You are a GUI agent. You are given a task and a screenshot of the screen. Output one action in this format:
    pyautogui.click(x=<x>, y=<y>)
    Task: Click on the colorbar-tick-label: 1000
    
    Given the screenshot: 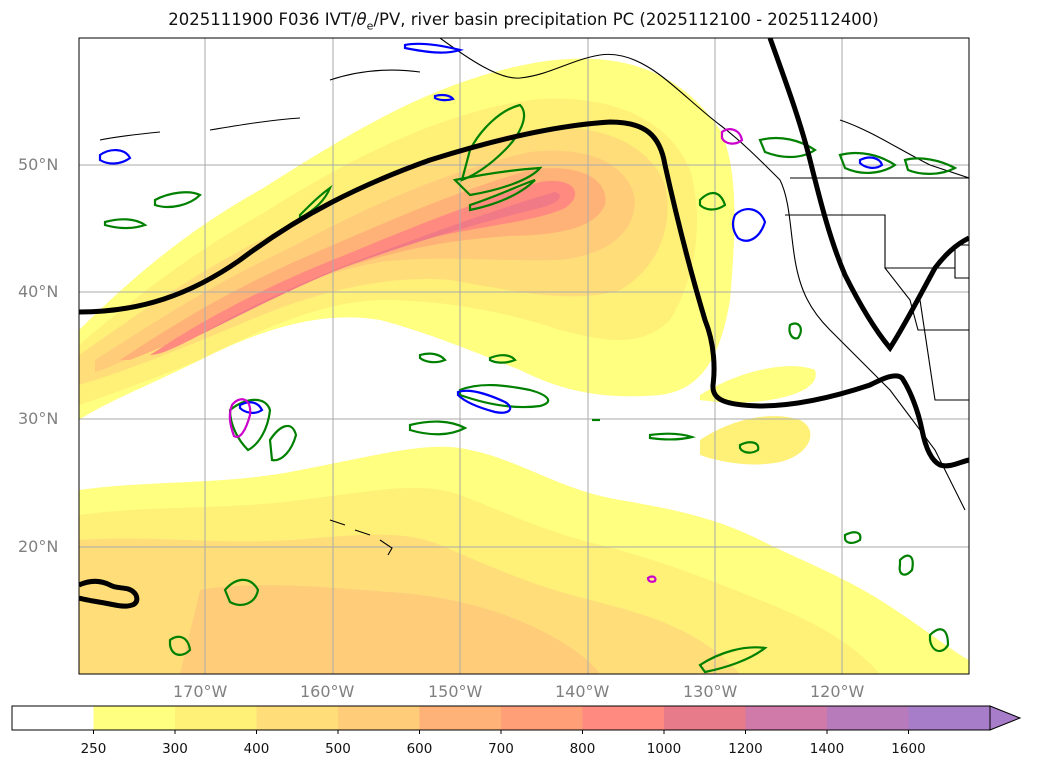 What is the action you would take?
    pyautogui.click(x=664, y=749)
    